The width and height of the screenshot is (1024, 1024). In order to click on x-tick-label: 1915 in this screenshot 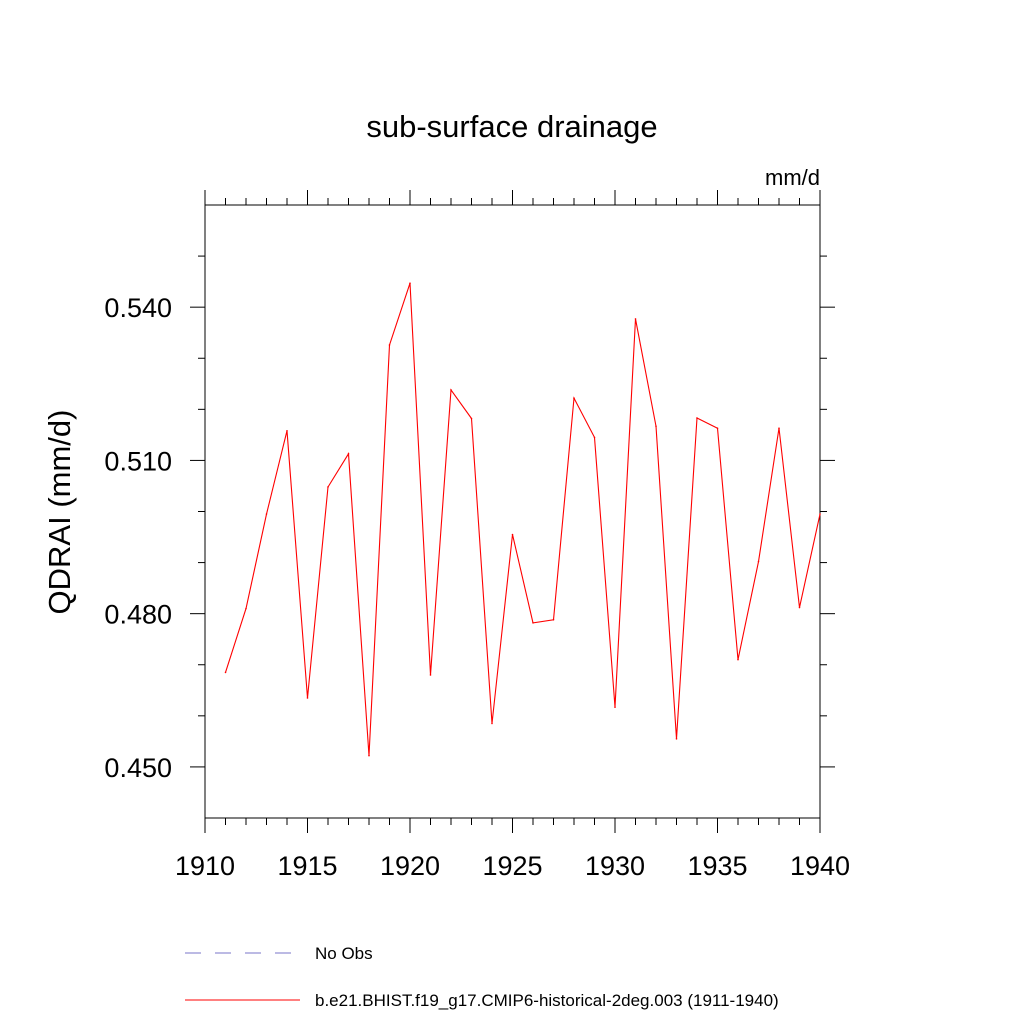, I will do `click(307, 866)`.